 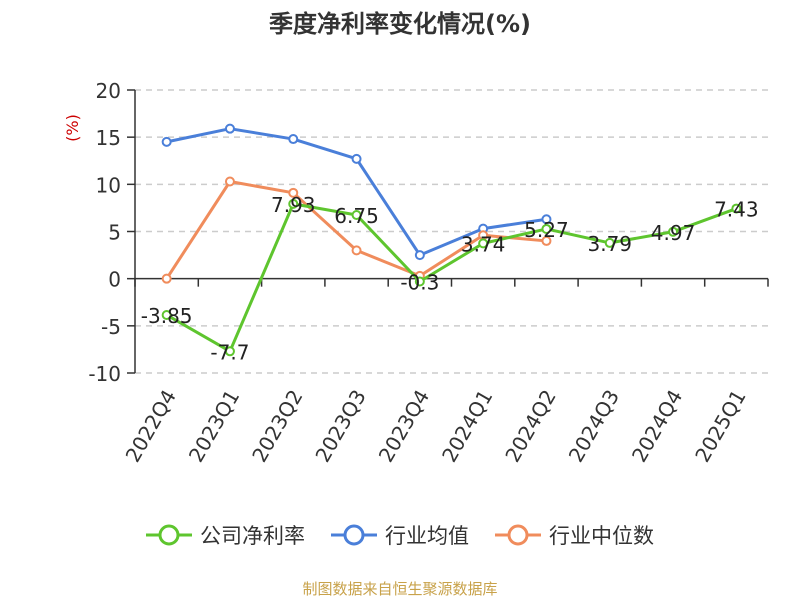 I want to click on data-label: 7.43, so click(x=736, y=210).